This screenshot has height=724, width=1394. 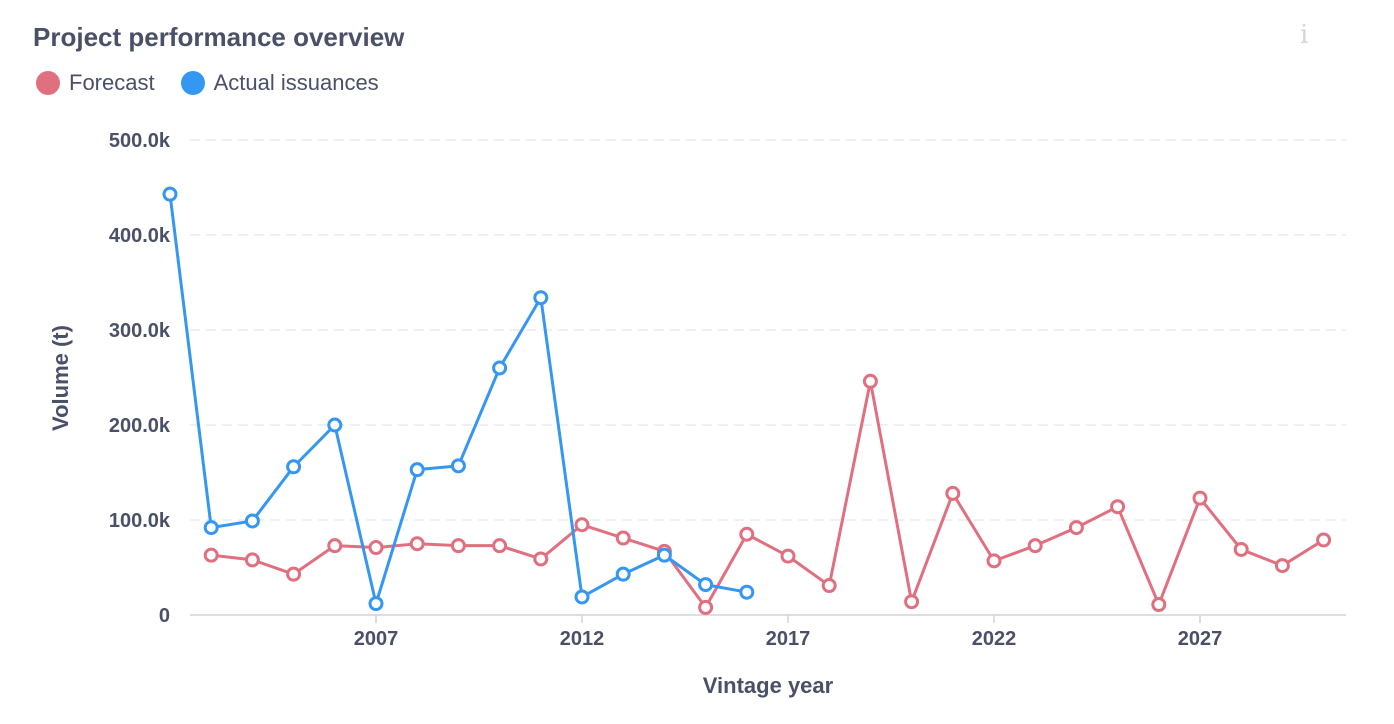 I want to click on chart-title: Project performance overview, so click(x=219, y=37).